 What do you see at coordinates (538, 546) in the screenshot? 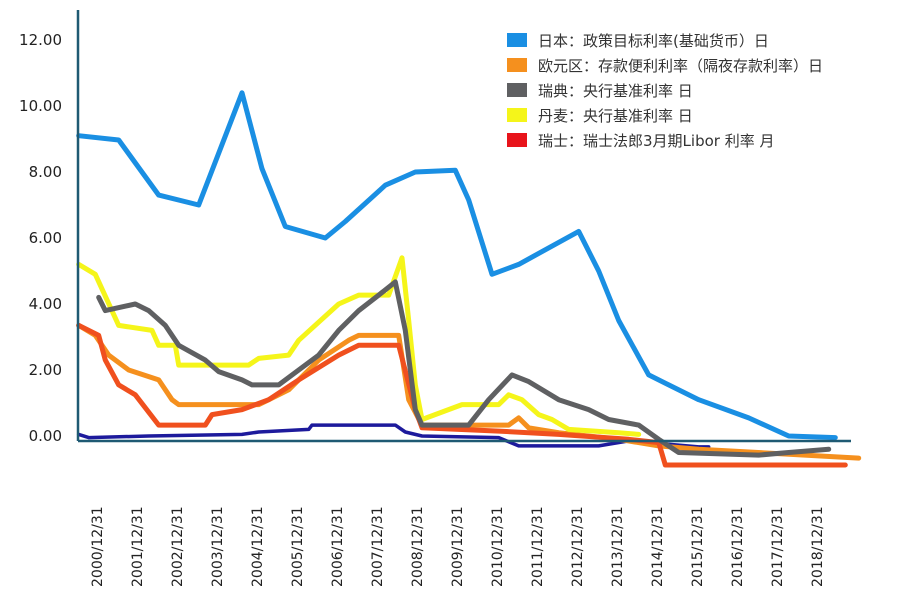
I see `x-tick-label: 2011/12/31` at bounding box center [538, 546].